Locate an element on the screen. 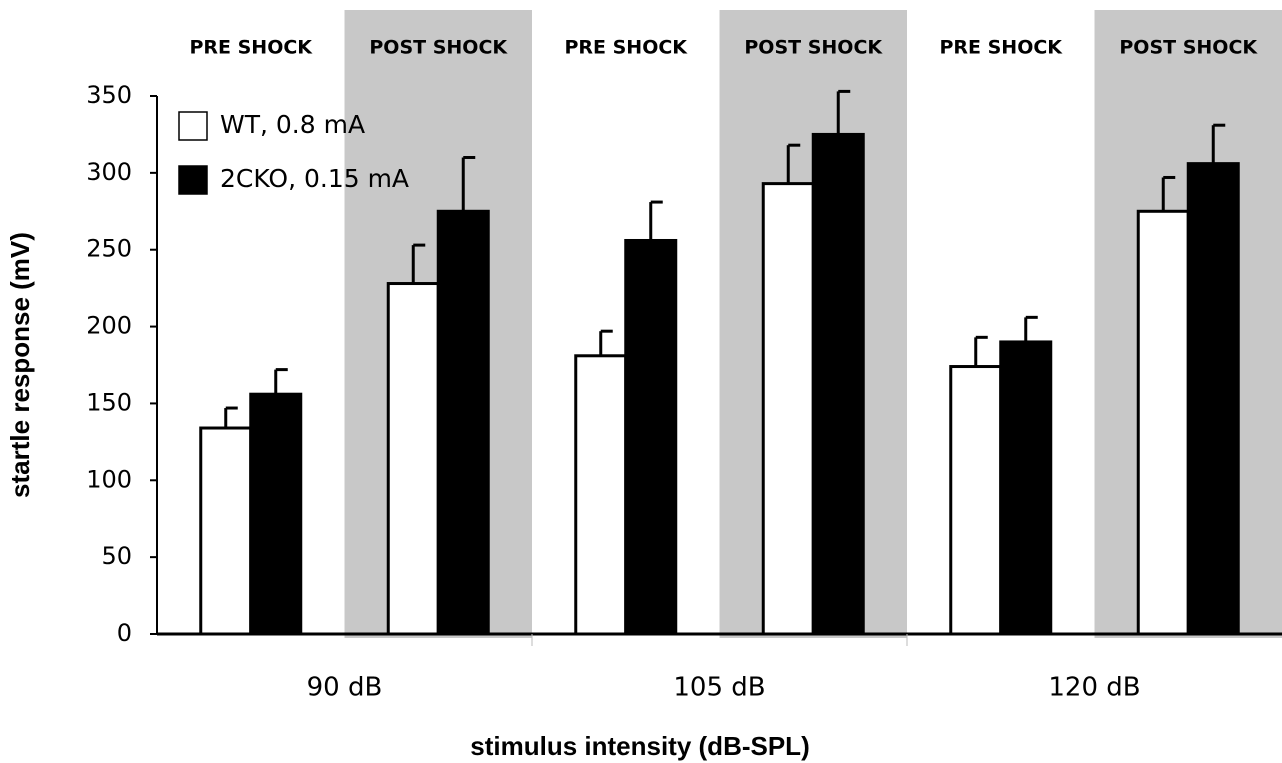 The image size is (1282, 763). y-axis-title: startle response (mV) is located at coordinates (20, 365).